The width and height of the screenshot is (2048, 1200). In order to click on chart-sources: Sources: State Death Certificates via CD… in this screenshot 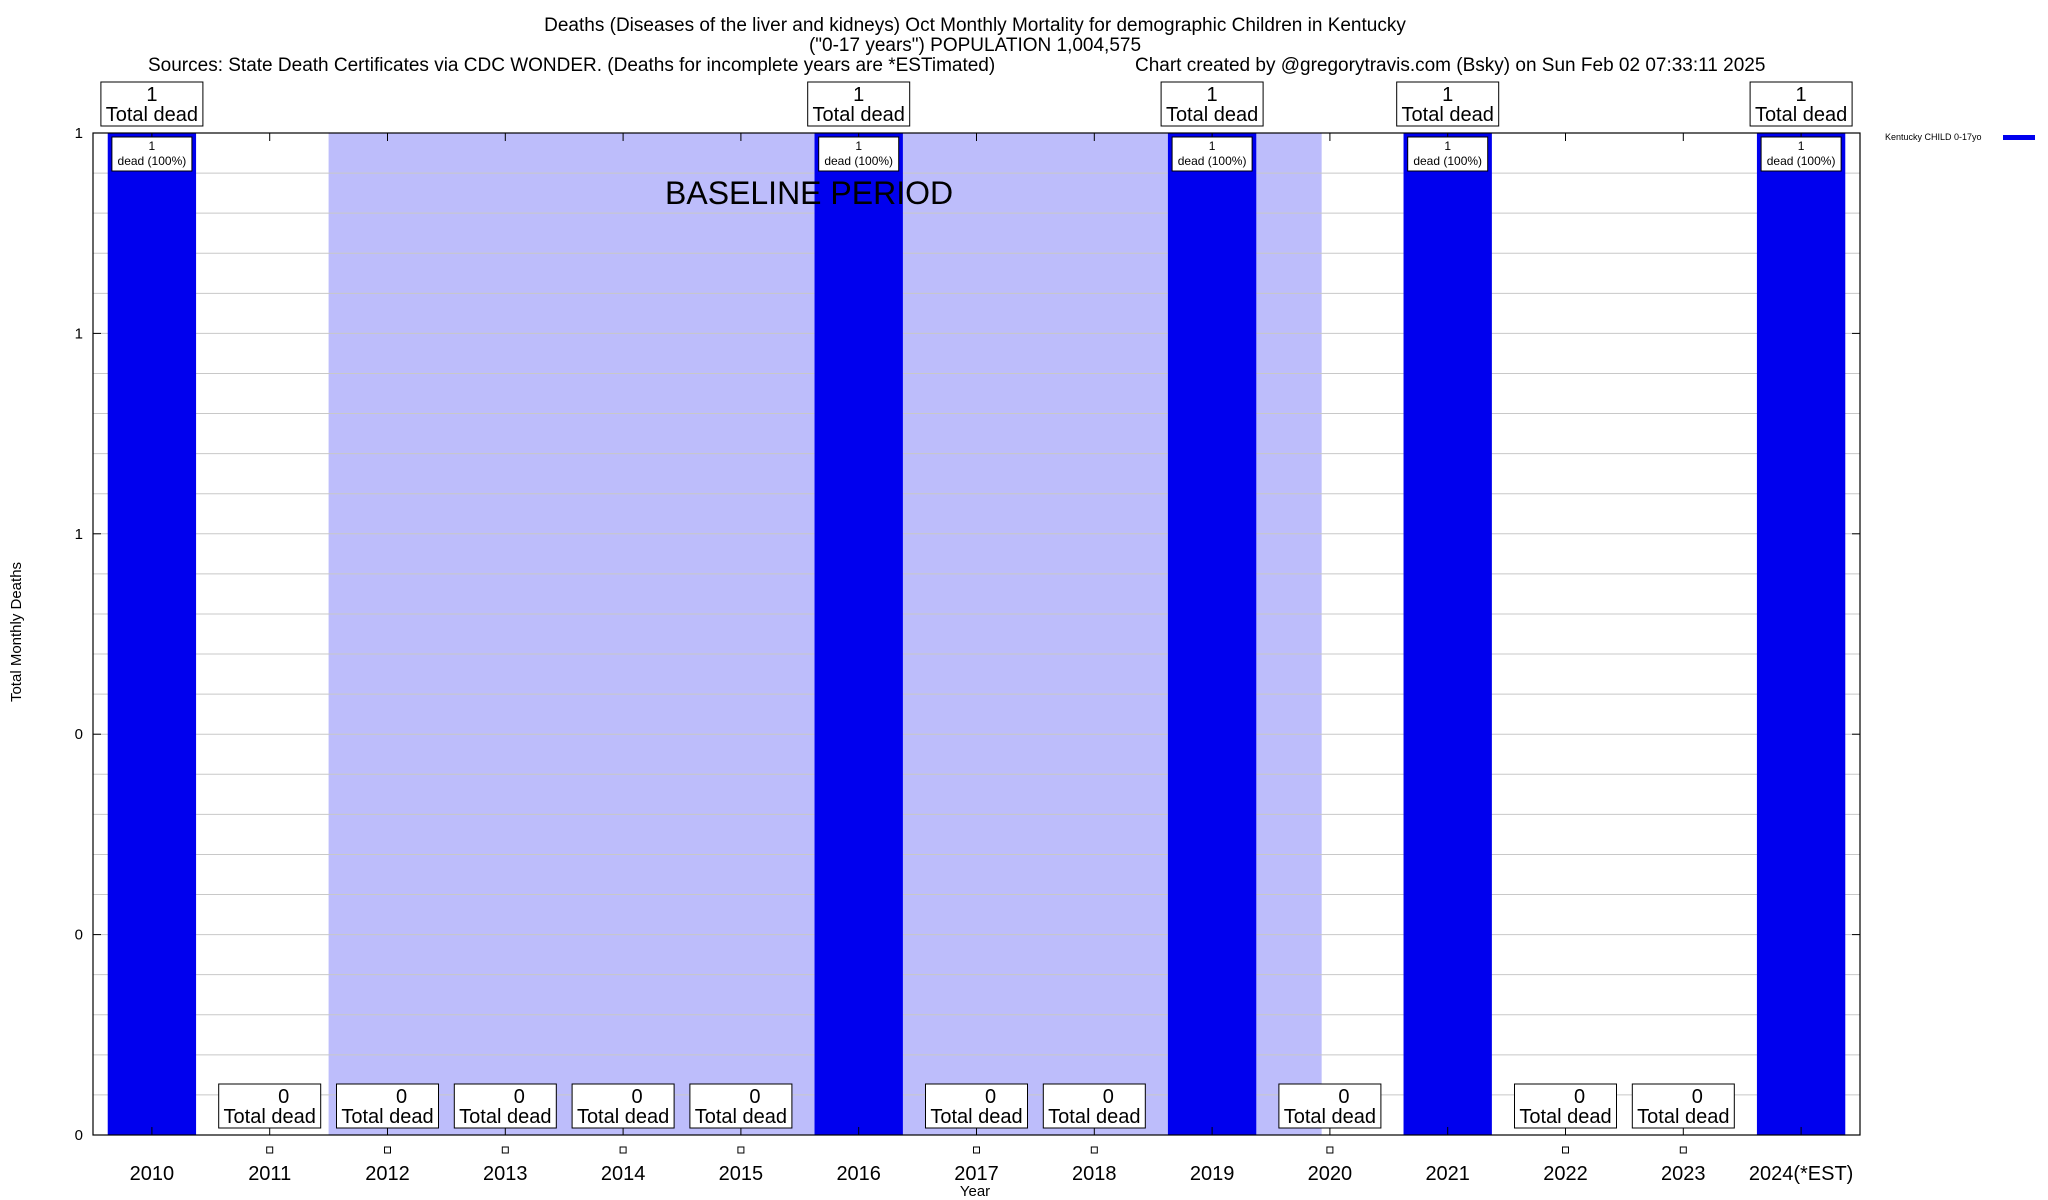, I will do `click(571, 65)`.